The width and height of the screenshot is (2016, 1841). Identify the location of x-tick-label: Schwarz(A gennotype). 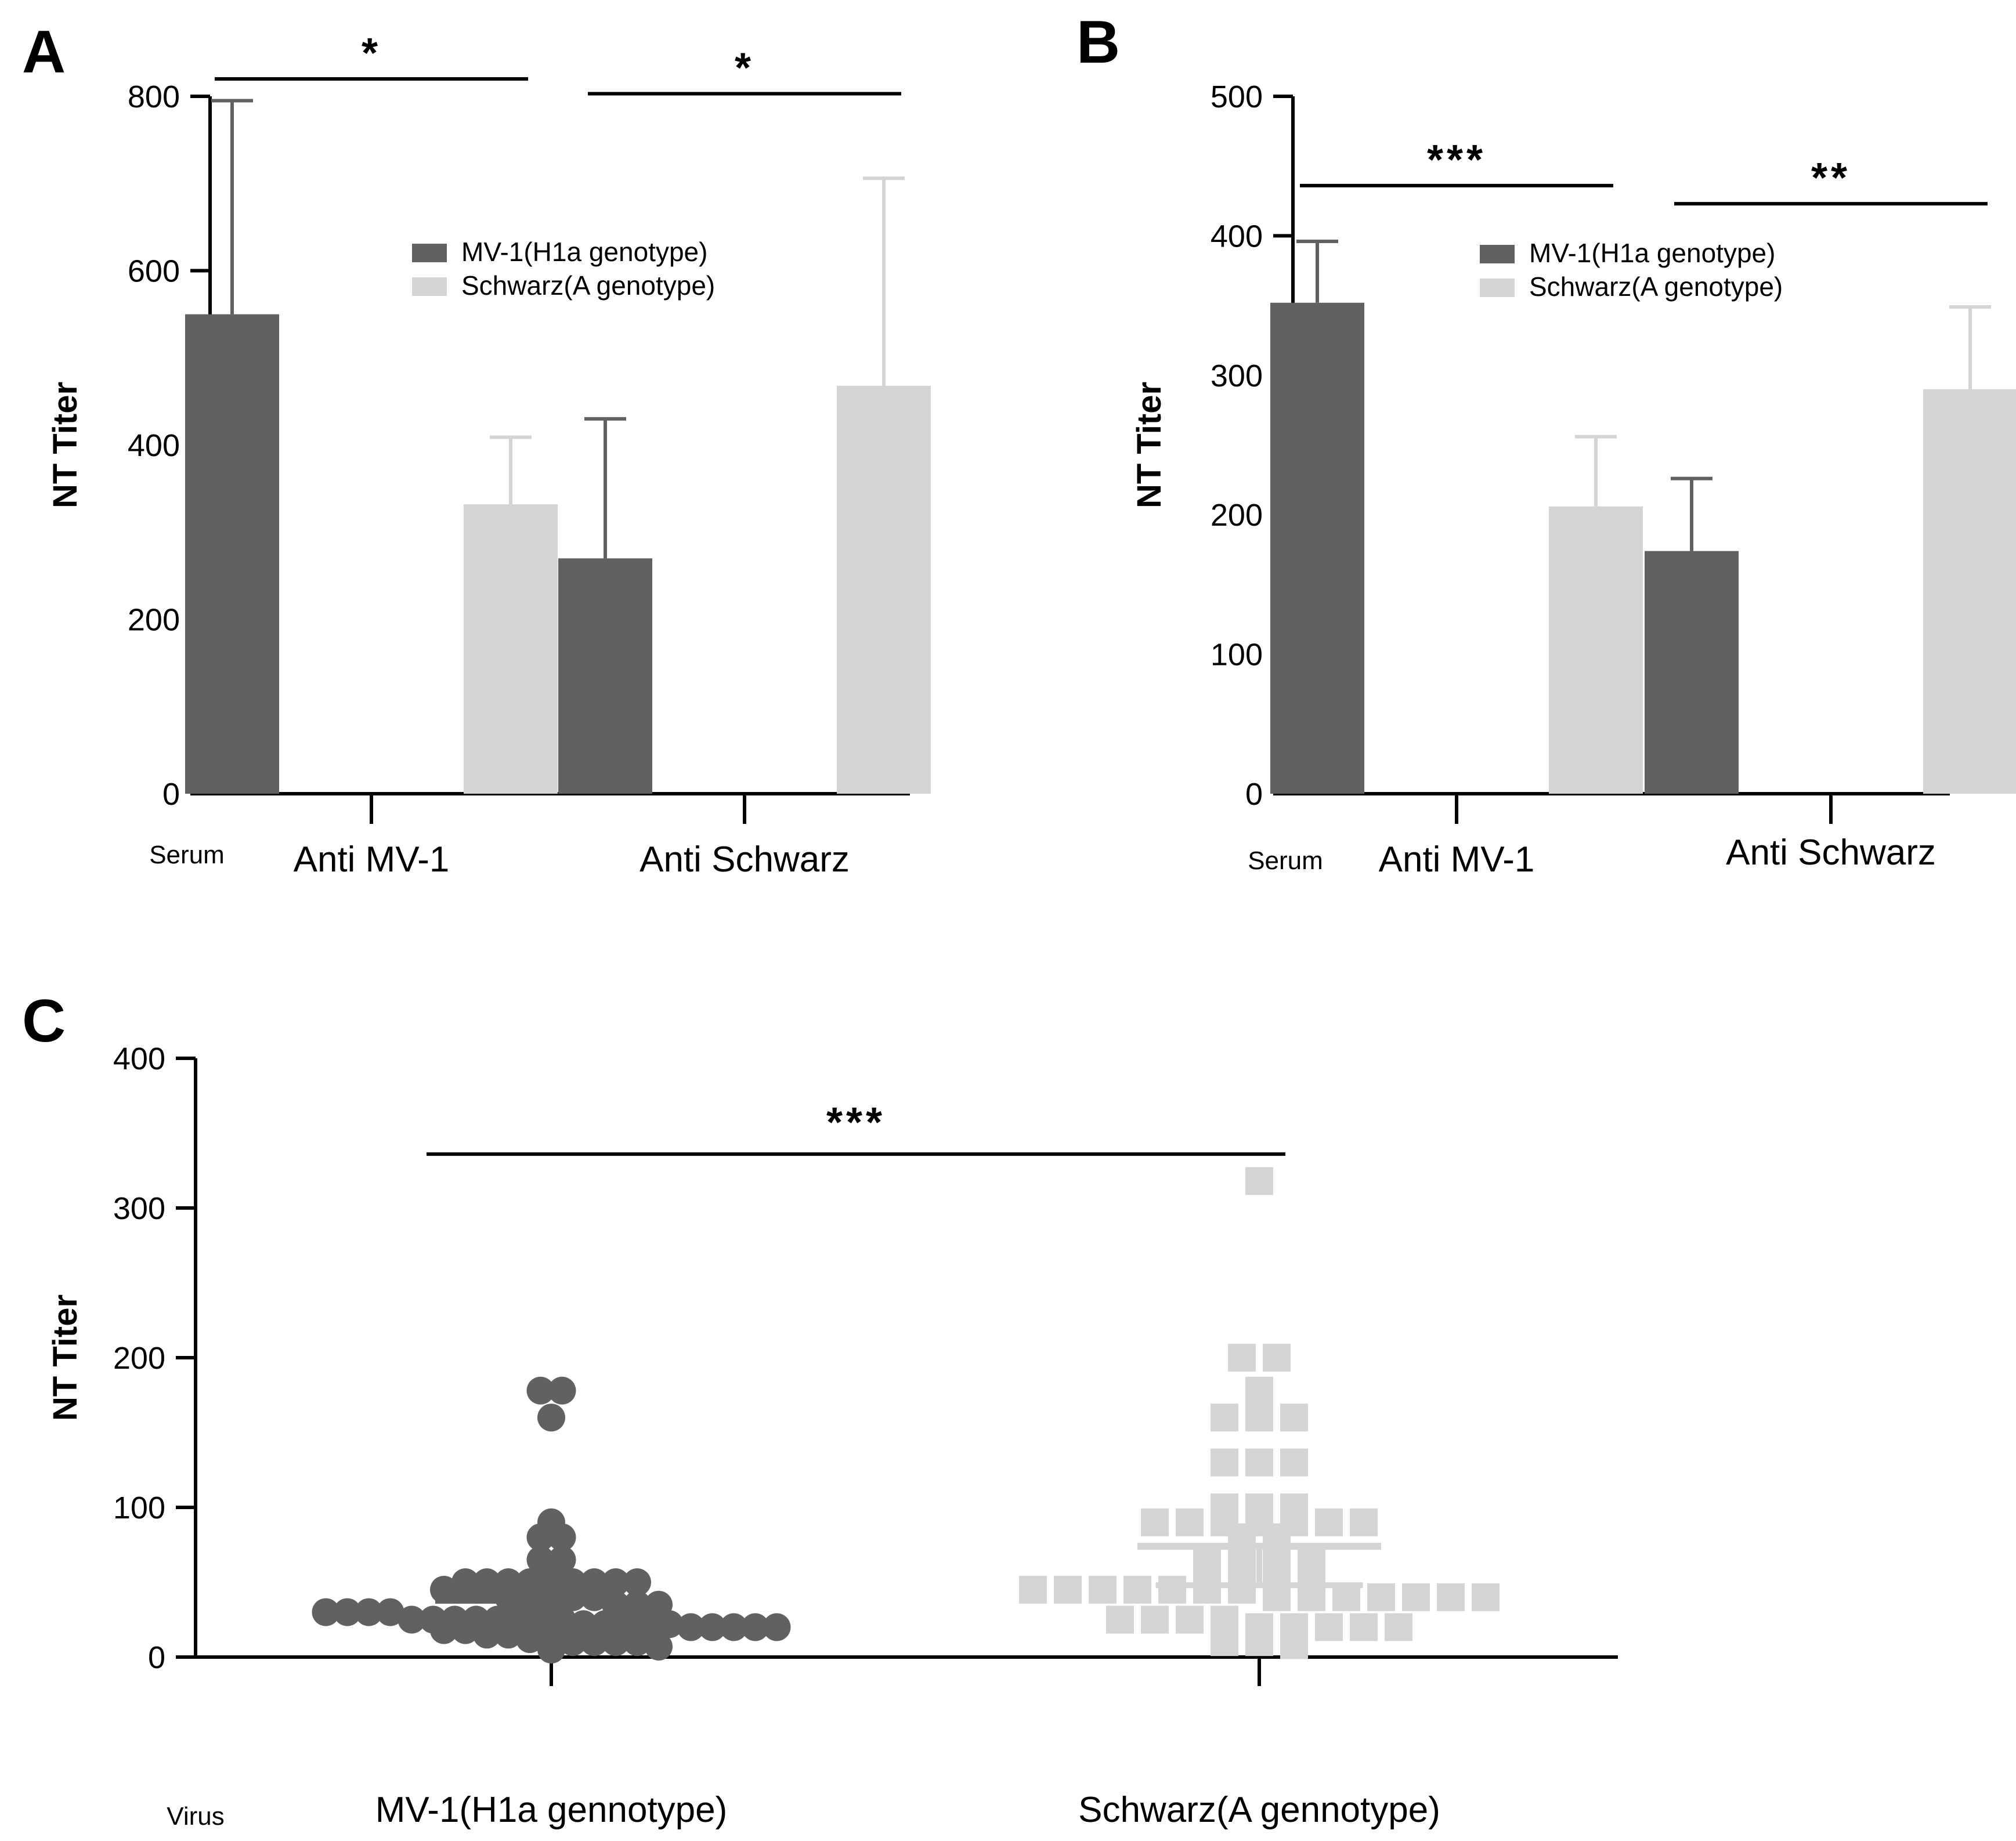
(1259, 1810).